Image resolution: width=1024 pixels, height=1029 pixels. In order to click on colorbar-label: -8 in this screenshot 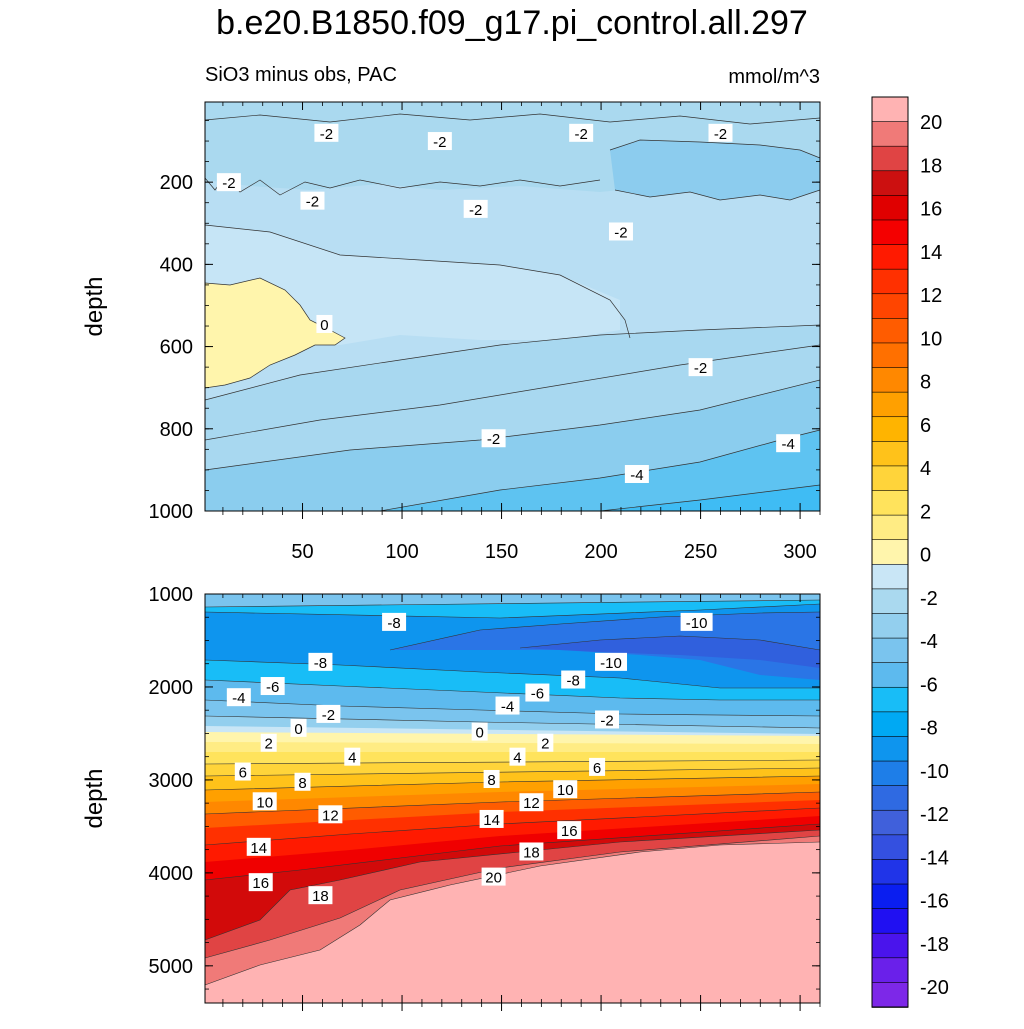, I will do `click(929, 729)`.